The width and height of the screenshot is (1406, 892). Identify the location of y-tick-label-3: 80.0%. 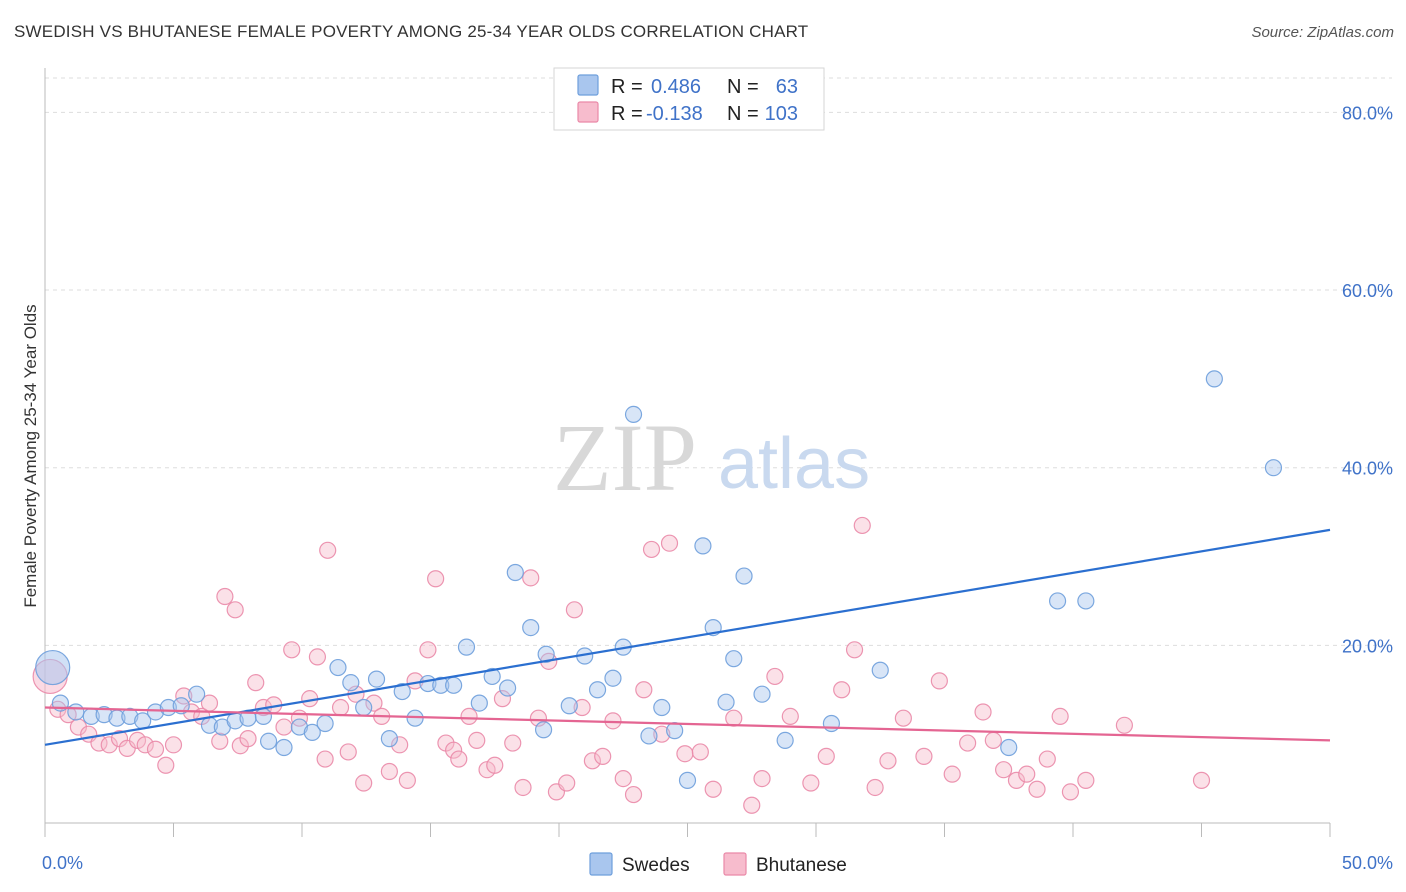
(1367, 113).